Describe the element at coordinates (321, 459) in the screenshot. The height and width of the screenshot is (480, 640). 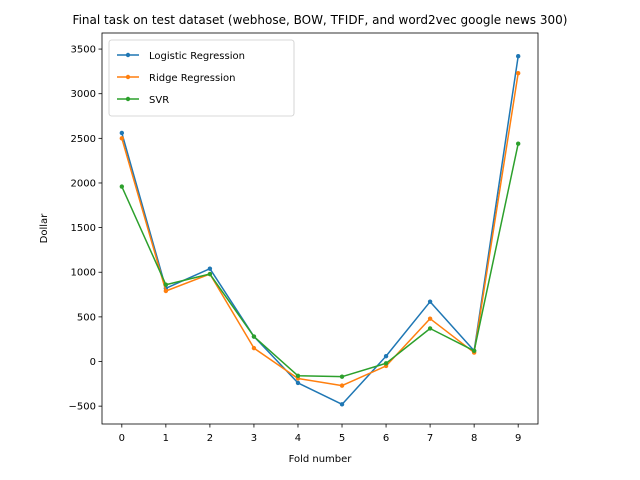
I see `x-axis-label: Fold number` at that location.